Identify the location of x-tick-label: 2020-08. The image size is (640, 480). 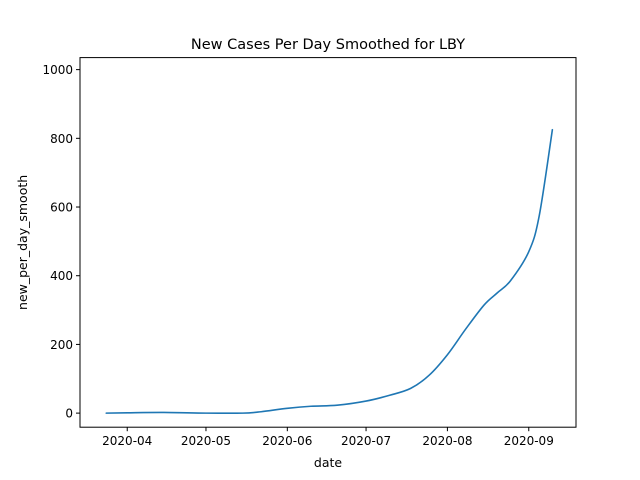
(447, 441).